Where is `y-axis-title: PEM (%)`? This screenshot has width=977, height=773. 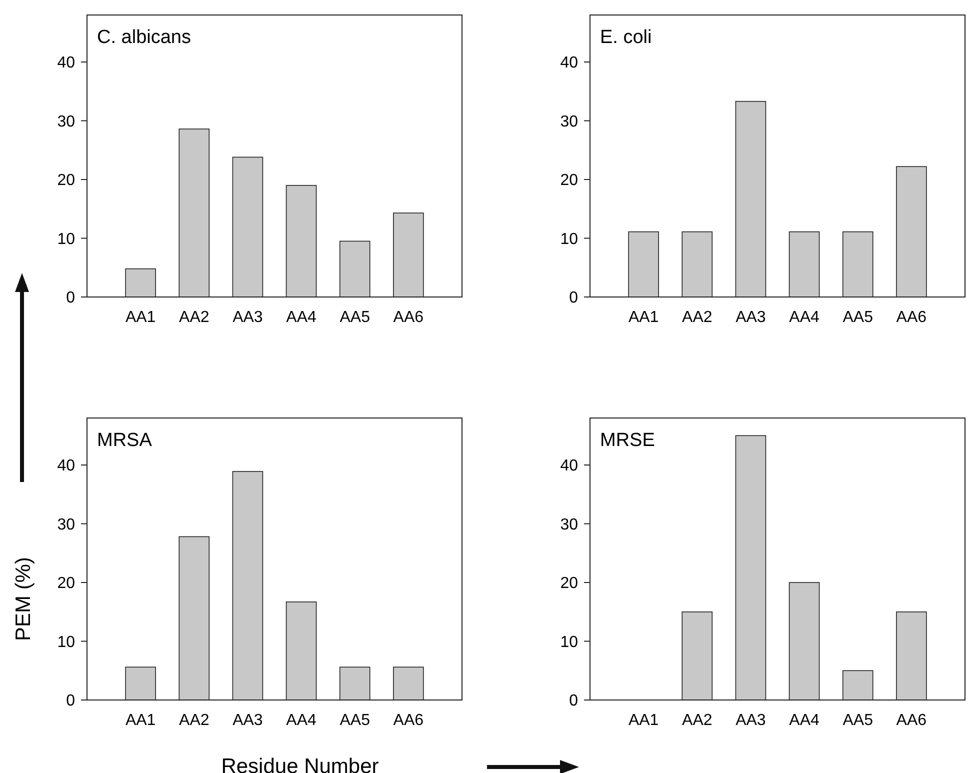 y-axis-title: PEM (%) is located at coordinates (23, 599).